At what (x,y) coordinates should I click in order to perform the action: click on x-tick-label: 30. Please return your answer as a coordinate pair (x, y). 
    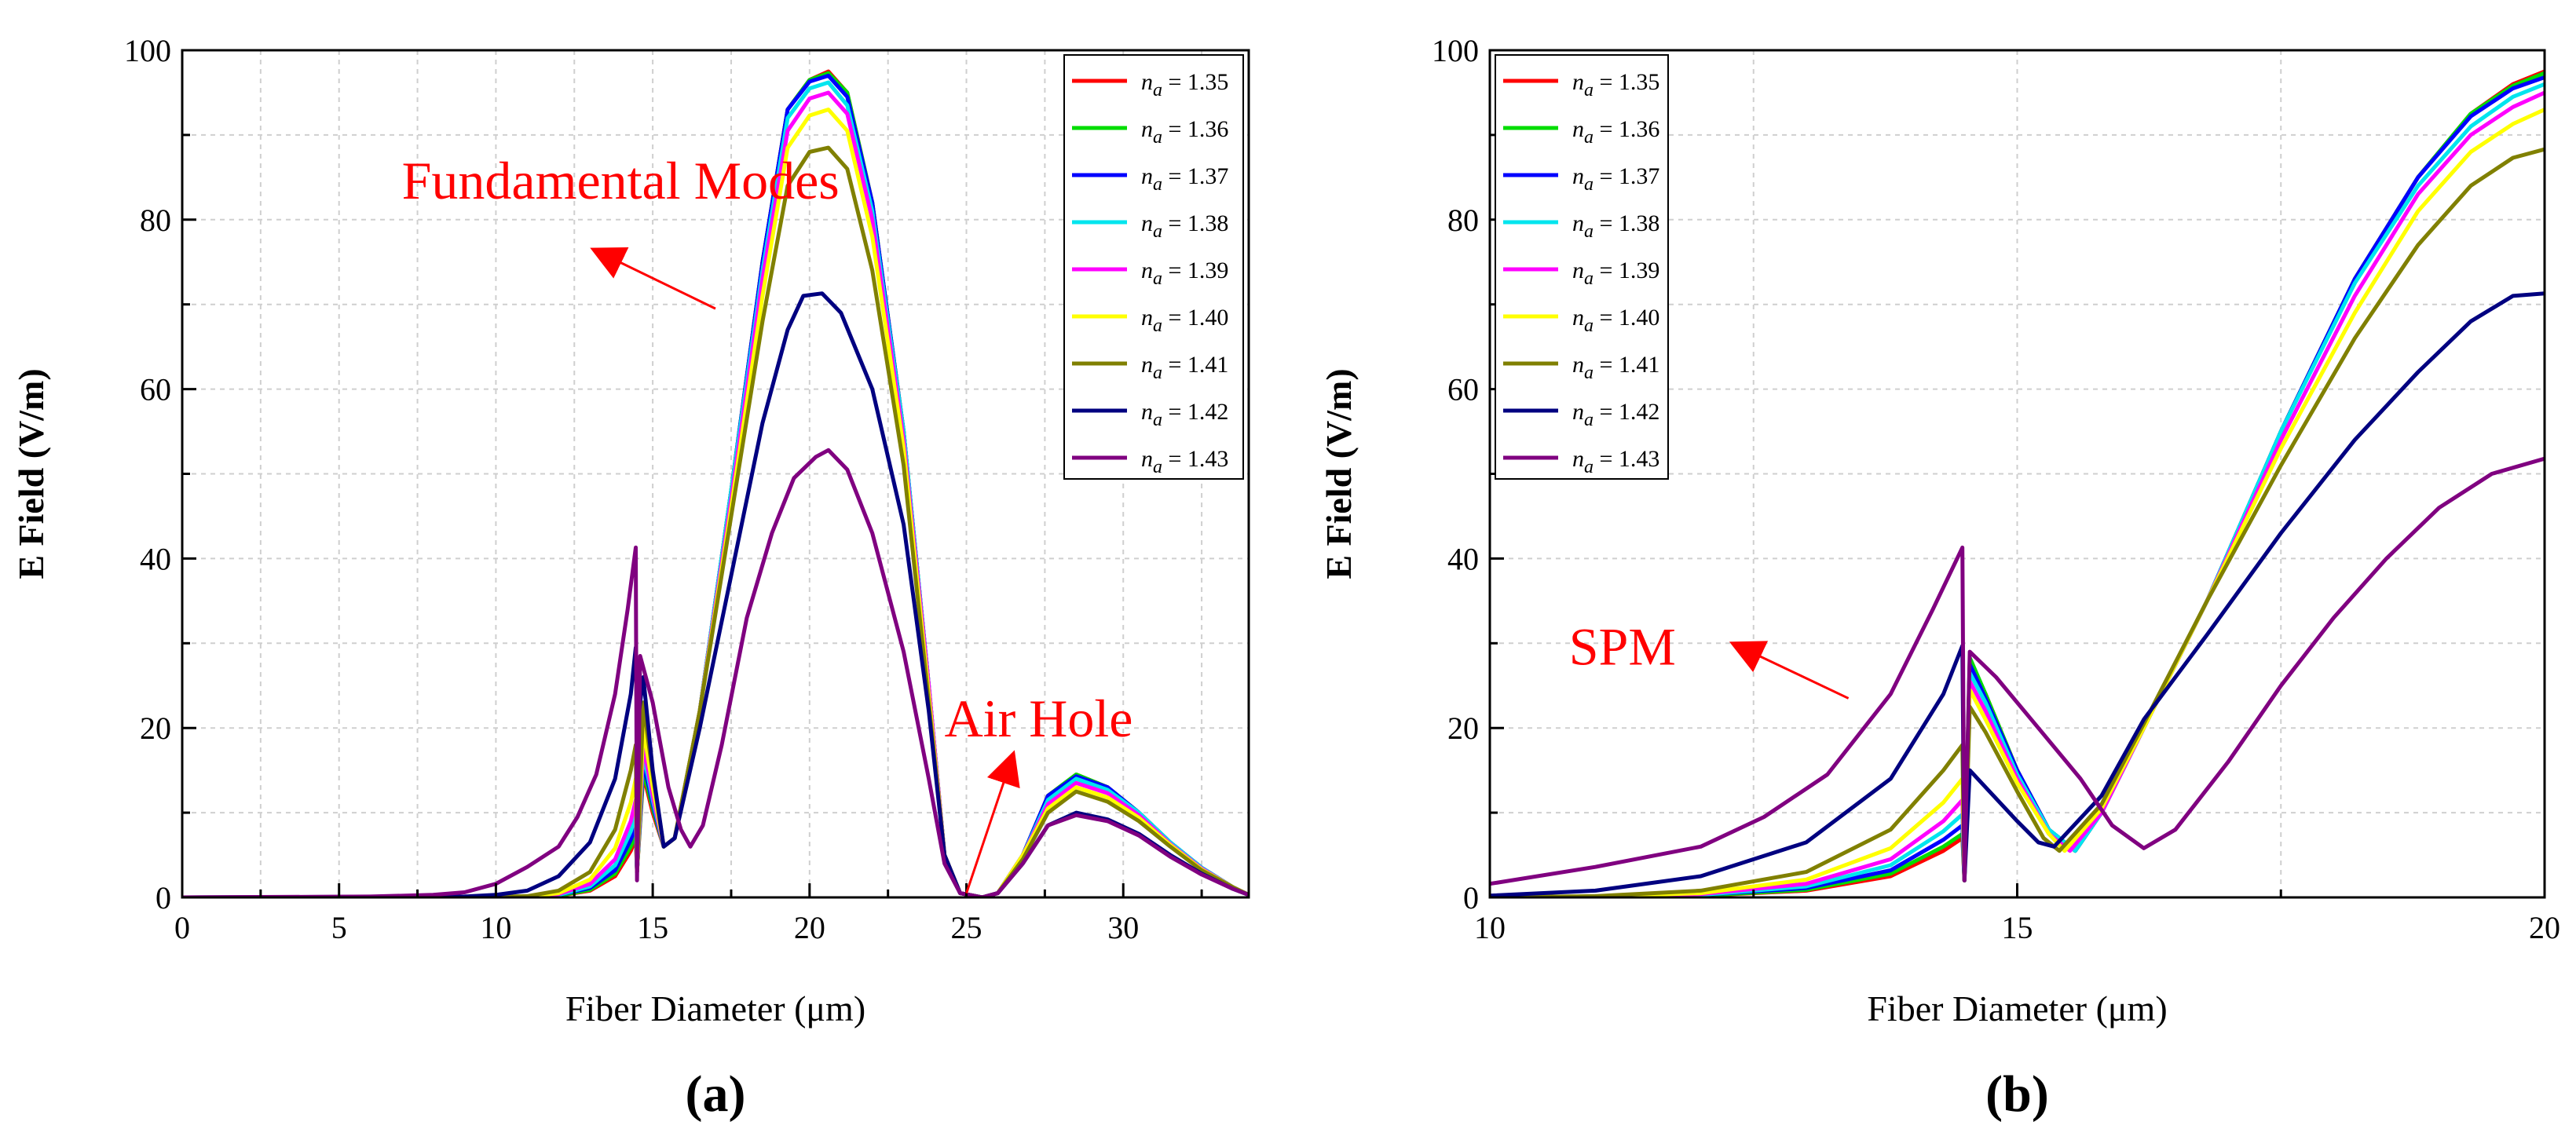
    Looking at the image, I should click on (1123, 928).